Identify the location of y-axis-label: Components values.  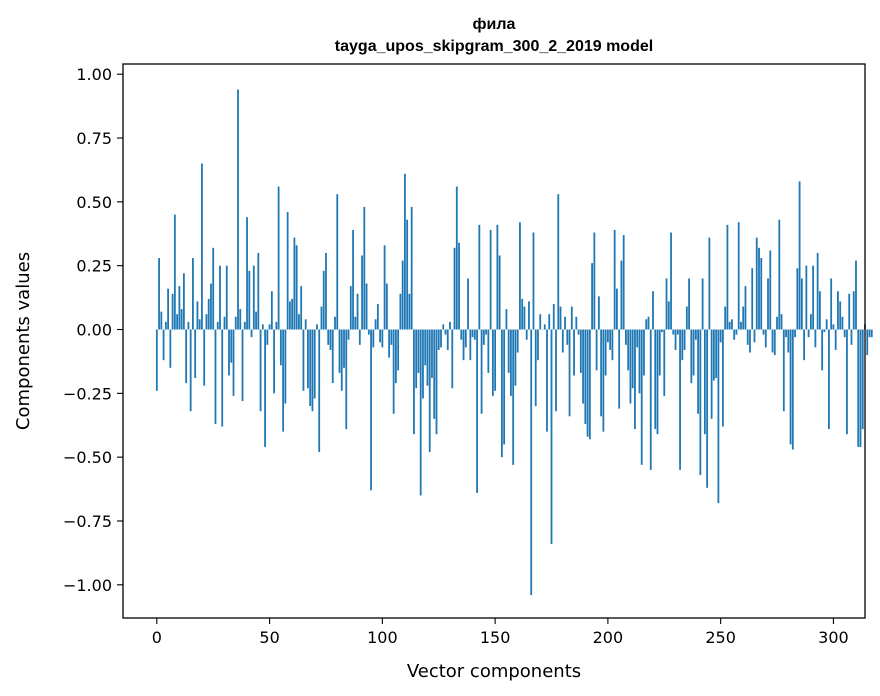
(23, 341).